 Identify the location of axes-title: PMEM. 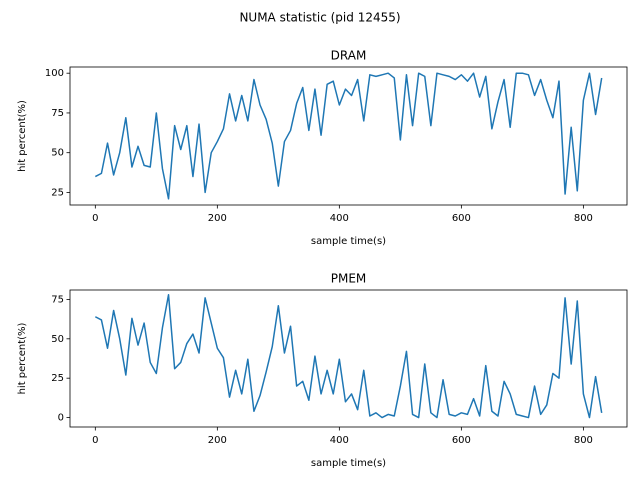
(349, 279).